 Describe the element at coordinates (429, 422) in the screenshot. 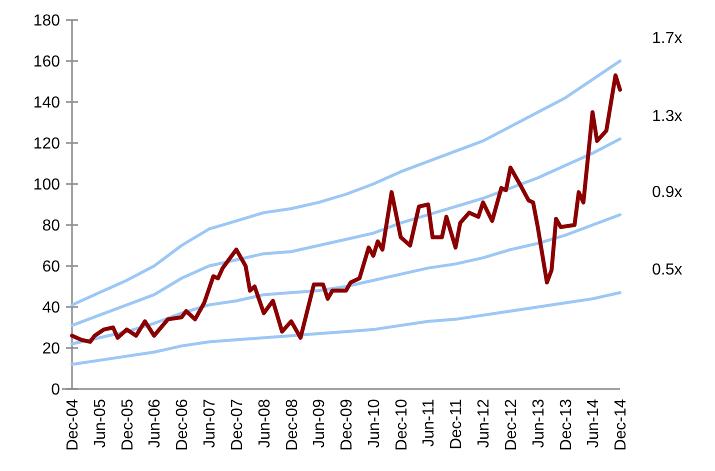

I see `x-tick-label: Jun-11` at that location.